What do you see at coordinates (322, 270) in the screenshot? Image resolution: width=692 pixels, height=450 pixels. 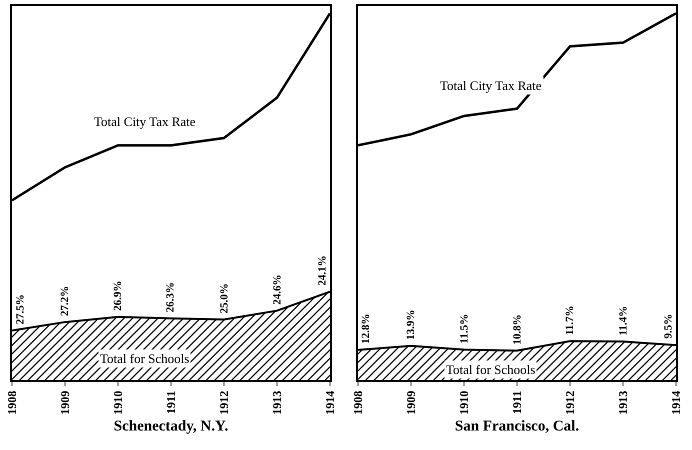 I see `annotation: 24.1%` at bounding box center [322, 270].